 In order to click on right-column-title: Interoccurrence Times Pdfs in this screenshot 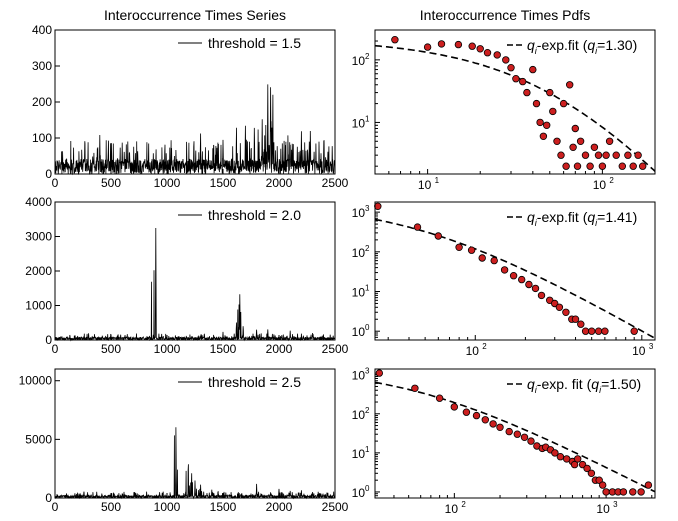, I will do `click(505, 15)`.